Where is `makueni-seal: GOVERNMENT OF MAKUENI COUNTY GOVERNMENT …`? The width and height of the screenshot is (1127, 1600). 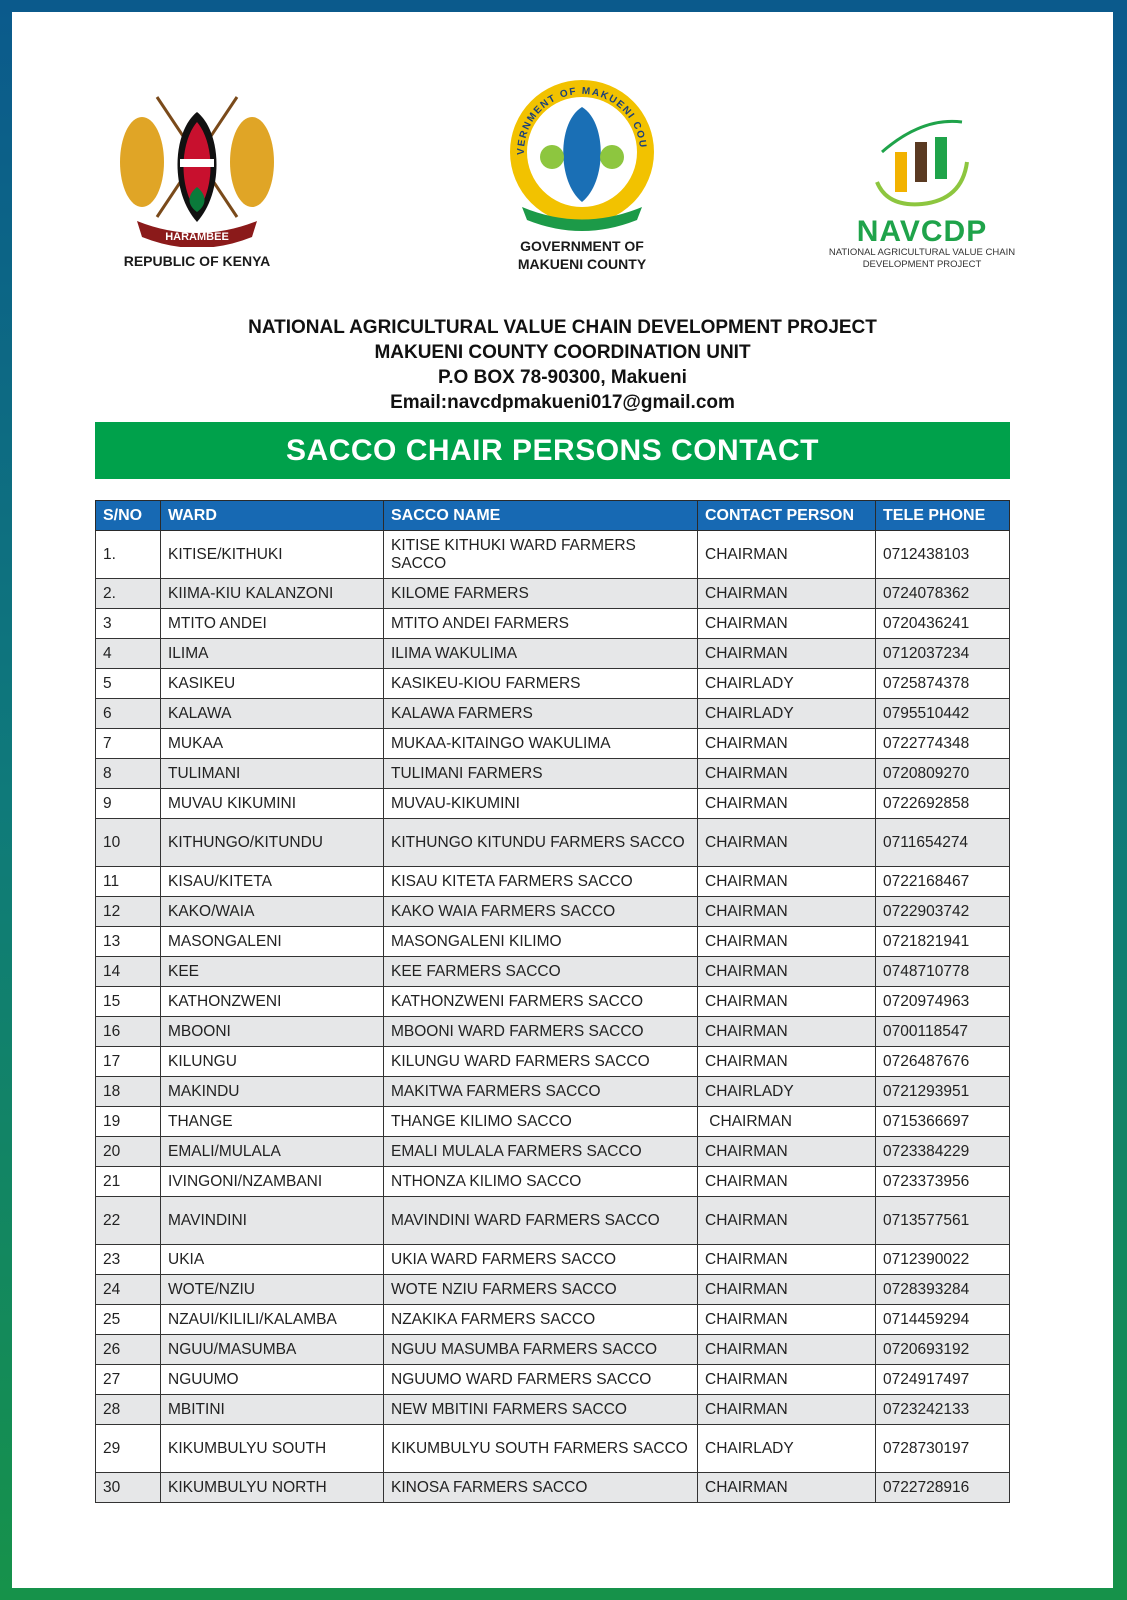
makueni-seal: GOVERNMENT OF MAKUENI COUNTY GOVERNMENT … is located at coordinates (582, 169).